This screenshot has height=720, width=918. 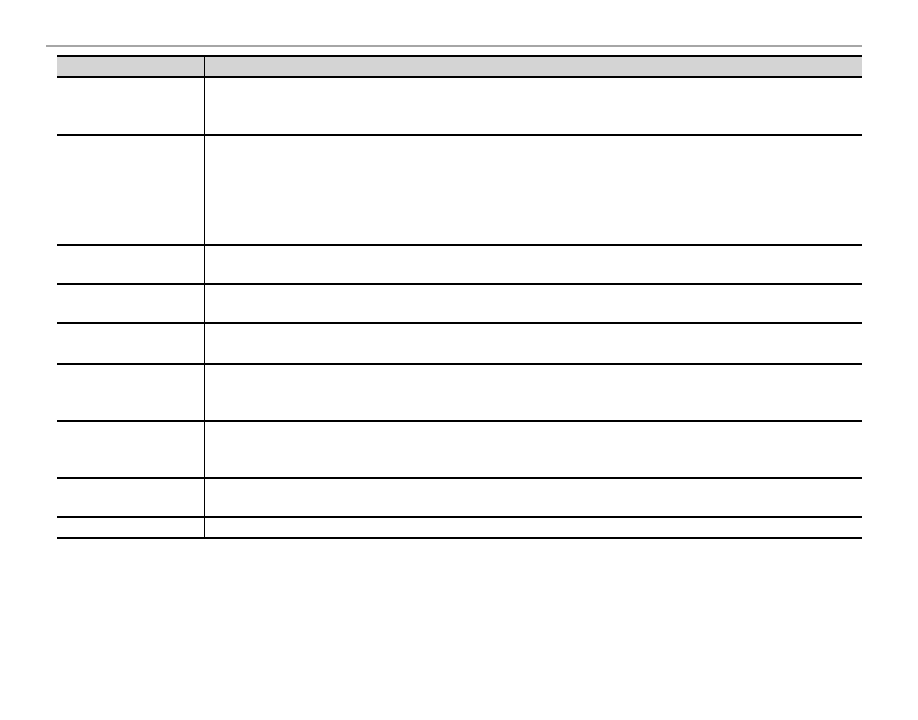 What do you see at coordinates (131, 66) in the screenshot?
I see `header-cell-left` at bounding box center [131, 66].